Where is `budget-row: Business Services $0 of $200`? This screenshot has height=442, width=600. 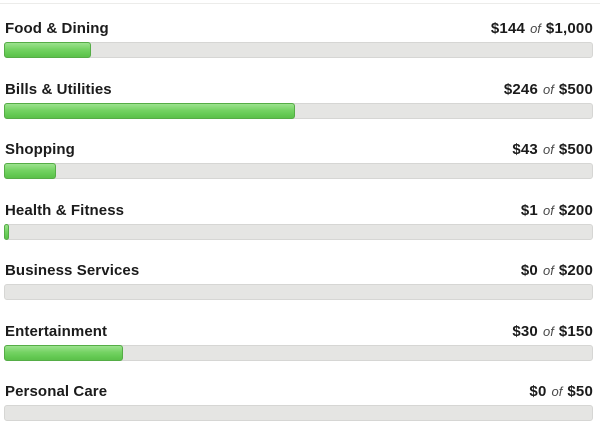
budget-row: Business Services $0 of $200 is located at coordinates (298, 276).